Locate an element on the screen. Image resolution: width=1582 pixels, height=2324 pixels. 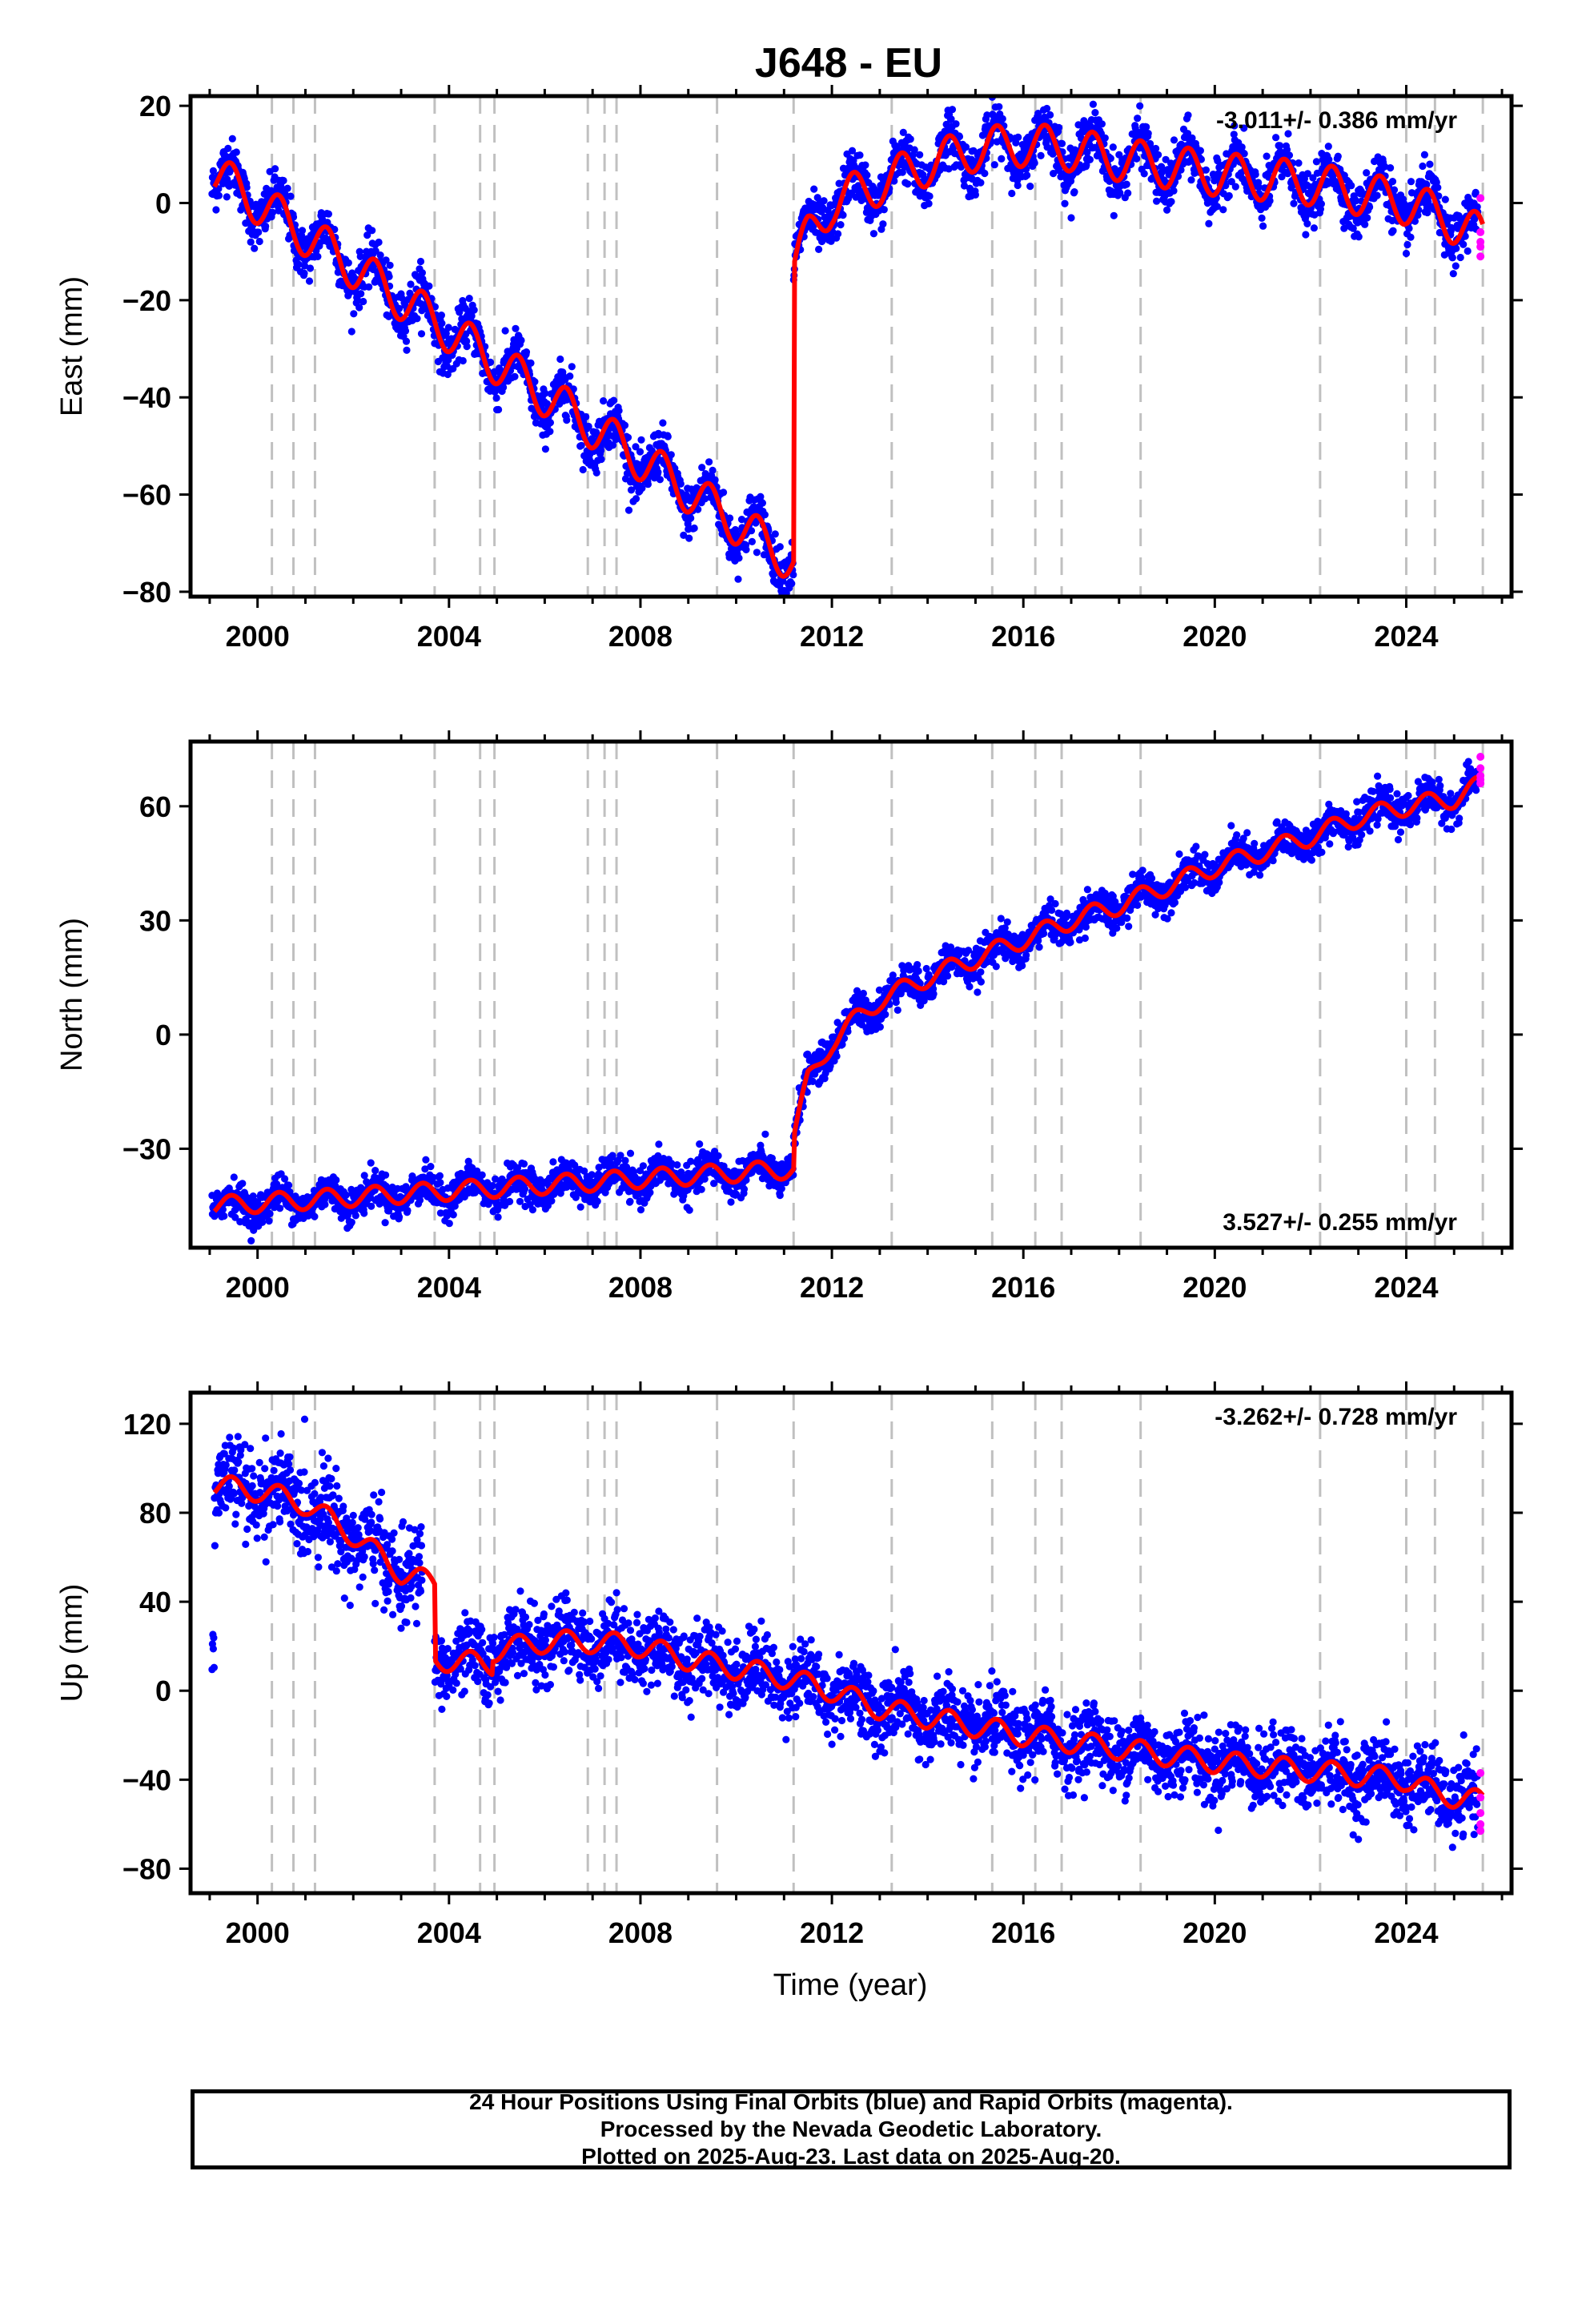
up-x-tick-label: 2024 is located at coordinates (1406, 1932).